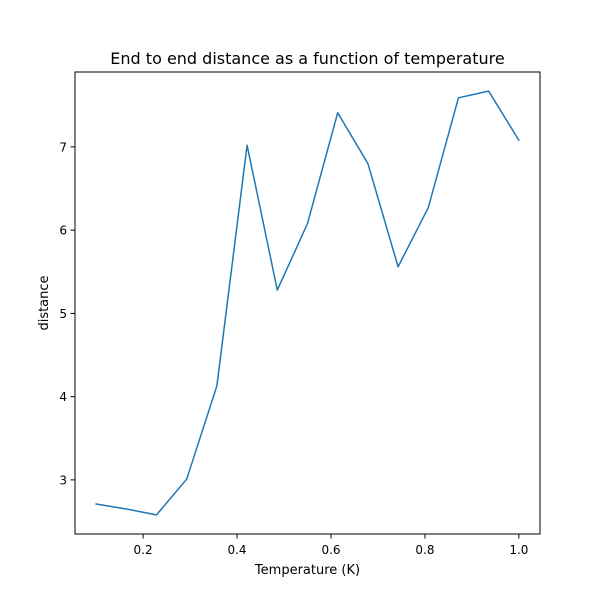 Image resolution: width=600 pixels, height=600 pixels. What do you see at coordinates (143, 550) in the screenshot?
I see `x-tick-label: 0.2` at bounding box center [143, 550].